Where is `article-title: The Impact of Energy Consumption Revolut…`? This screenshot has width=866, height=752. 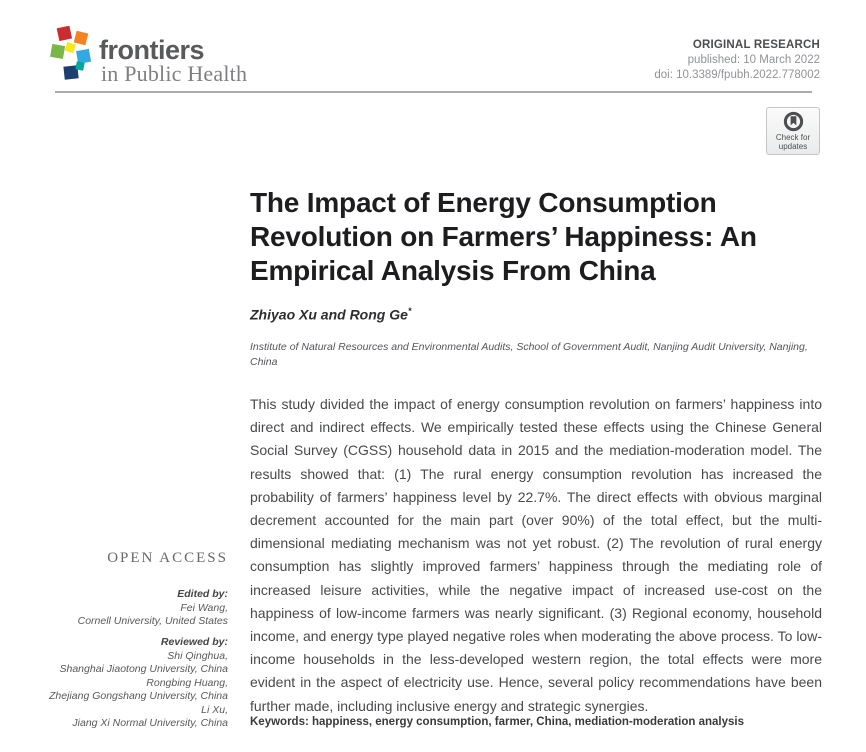
article-title: The Impact of Energy Consumption Revolut… is located at coordinates (503, 236).